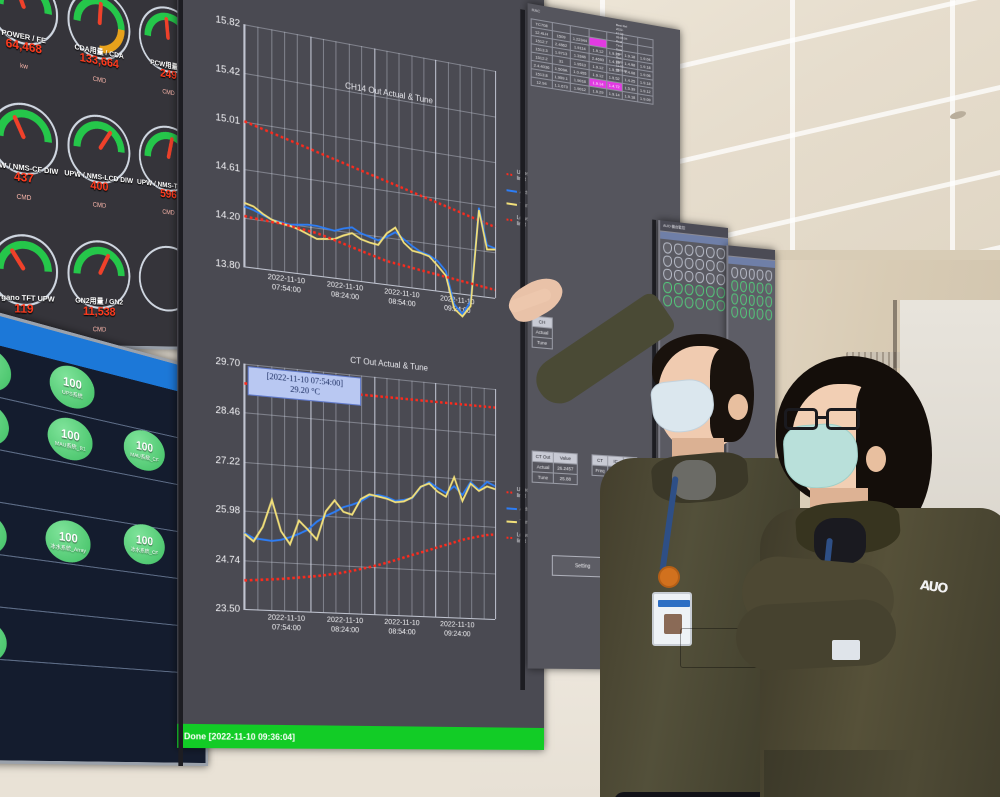 This screenshot has height=797, width=1000. Describe the element at coordinates (536, 10) in the screenshot. I see `table-title: RAC` at that location.